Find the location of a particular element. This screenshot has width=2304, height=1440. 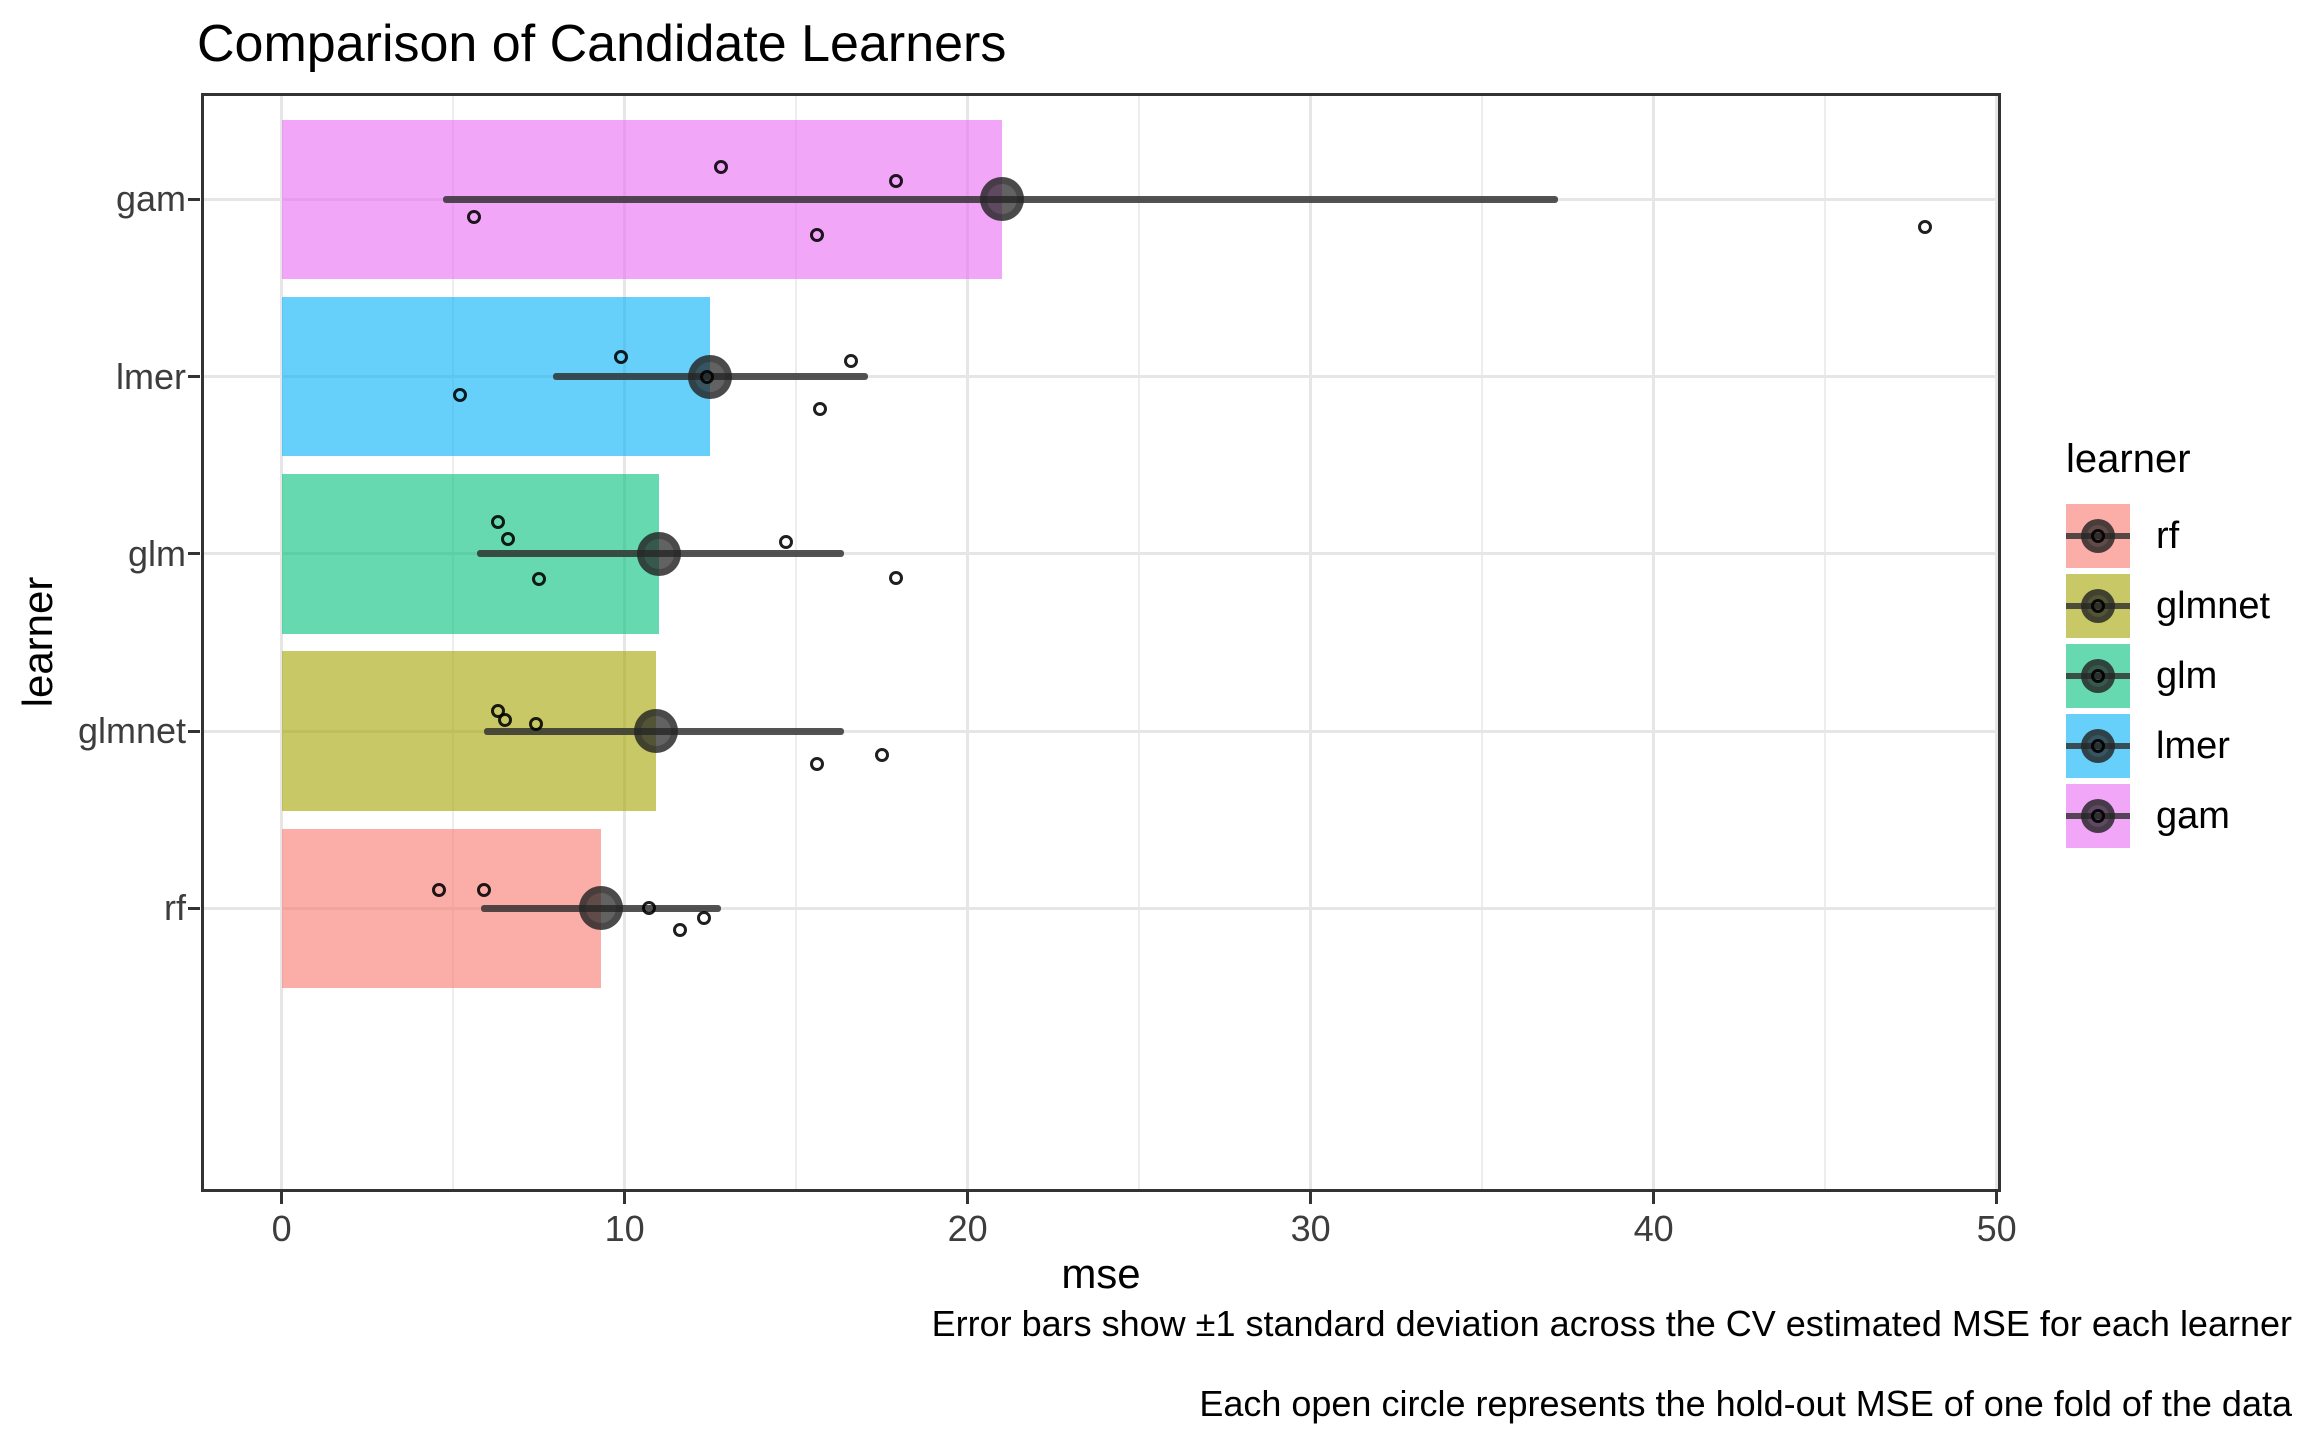

legend-key-foldpoint-rf is located at coordinates (2098, 536).